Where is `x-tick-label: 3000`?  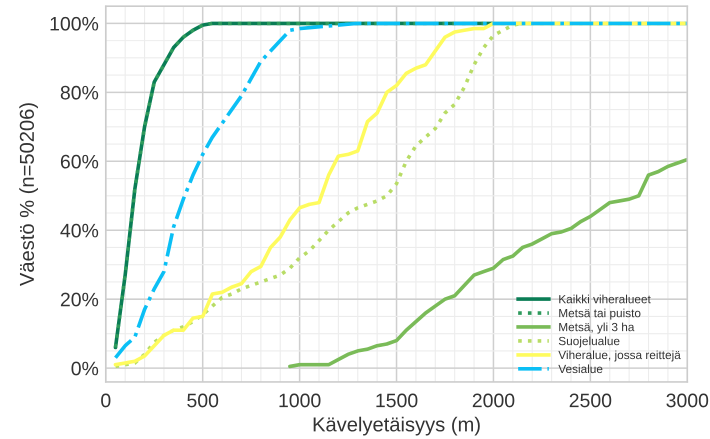
x-tick-label: 3000 is located at coordinates (687, 401).